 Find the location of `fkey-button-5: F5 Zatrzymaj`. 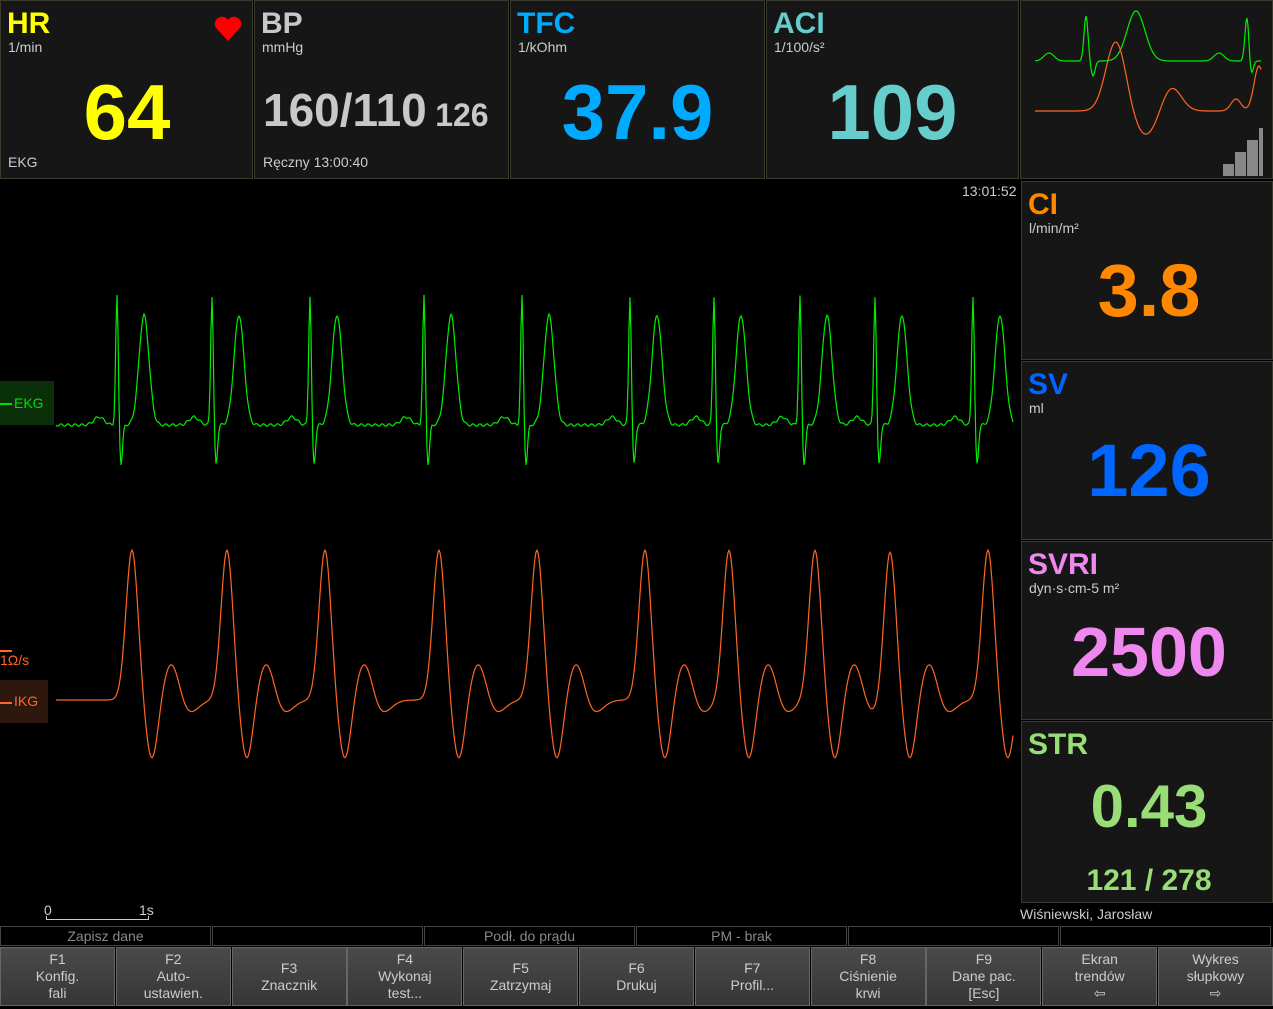

fkey-button-5: F5 Zatrzymaj is located at coordinates (521, 976).